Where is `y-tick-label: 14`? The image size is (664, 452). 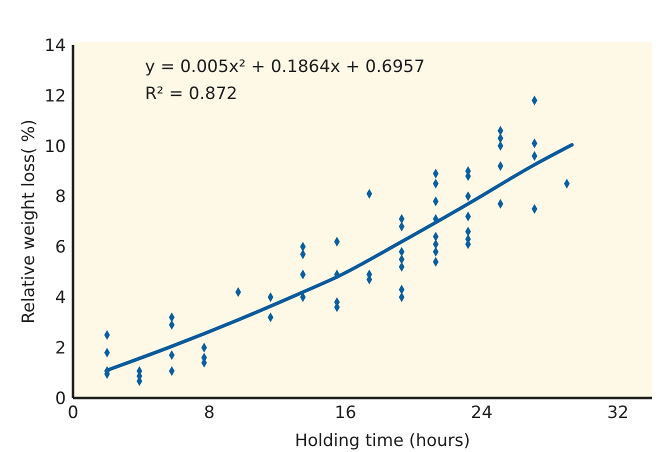 y-tick-label: 14 is located at coordinates (55, 46).